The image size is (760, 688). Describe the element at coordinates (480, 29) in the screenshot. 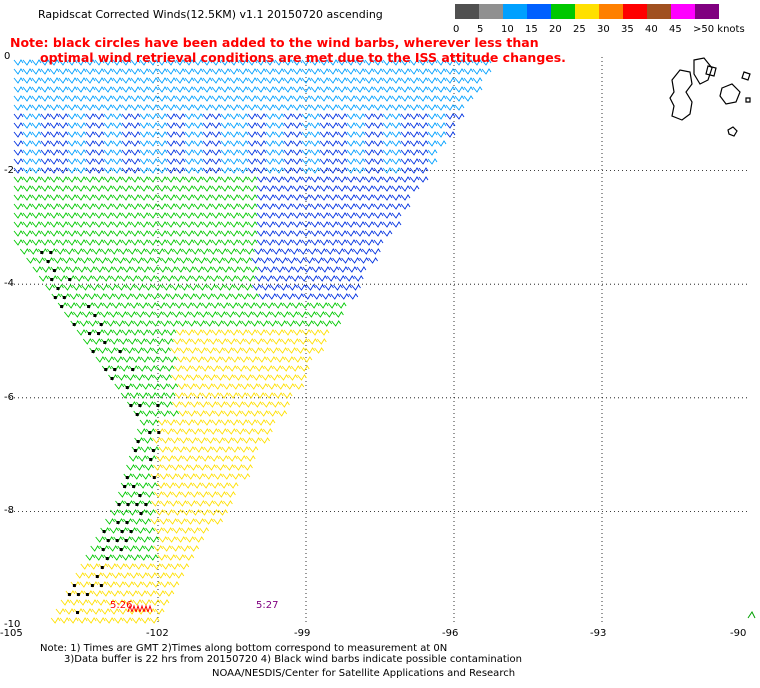

I see `legend-label: 5` at that location.